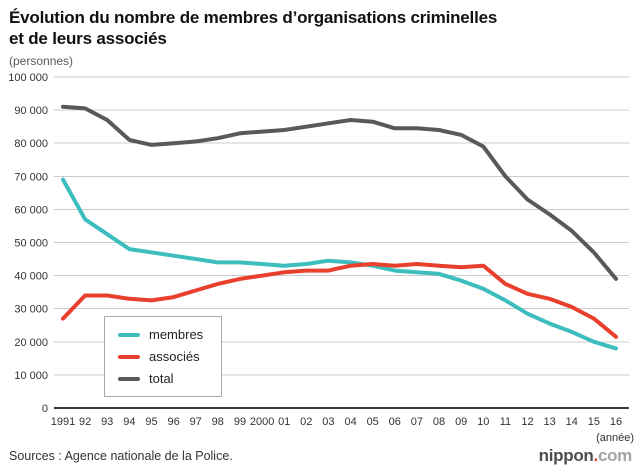 The width and height of the screenshot is (640, 472). What do you see at coordinates (527, 422) in the screenshot?
I see `x-tick-label: 12` at bounding box center [527, 422].